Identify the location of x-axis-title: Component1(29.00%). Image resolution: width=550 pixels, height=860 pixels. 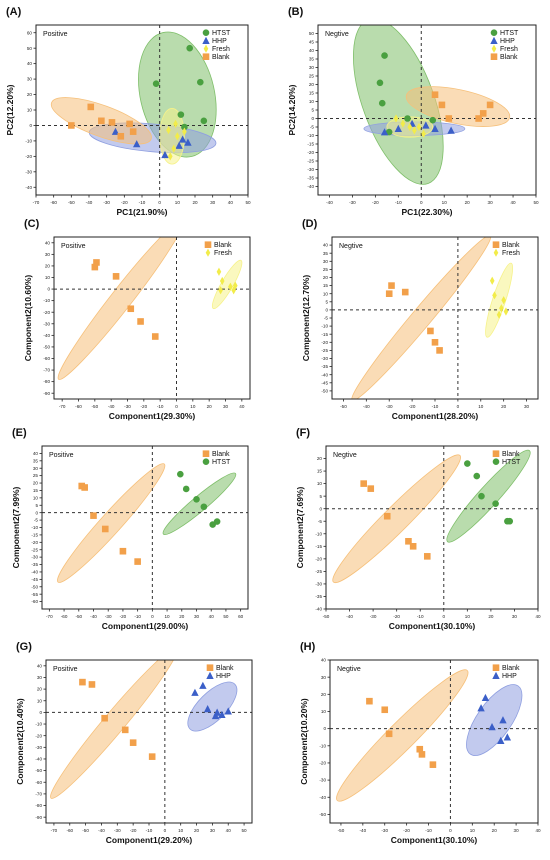
(145, 626).